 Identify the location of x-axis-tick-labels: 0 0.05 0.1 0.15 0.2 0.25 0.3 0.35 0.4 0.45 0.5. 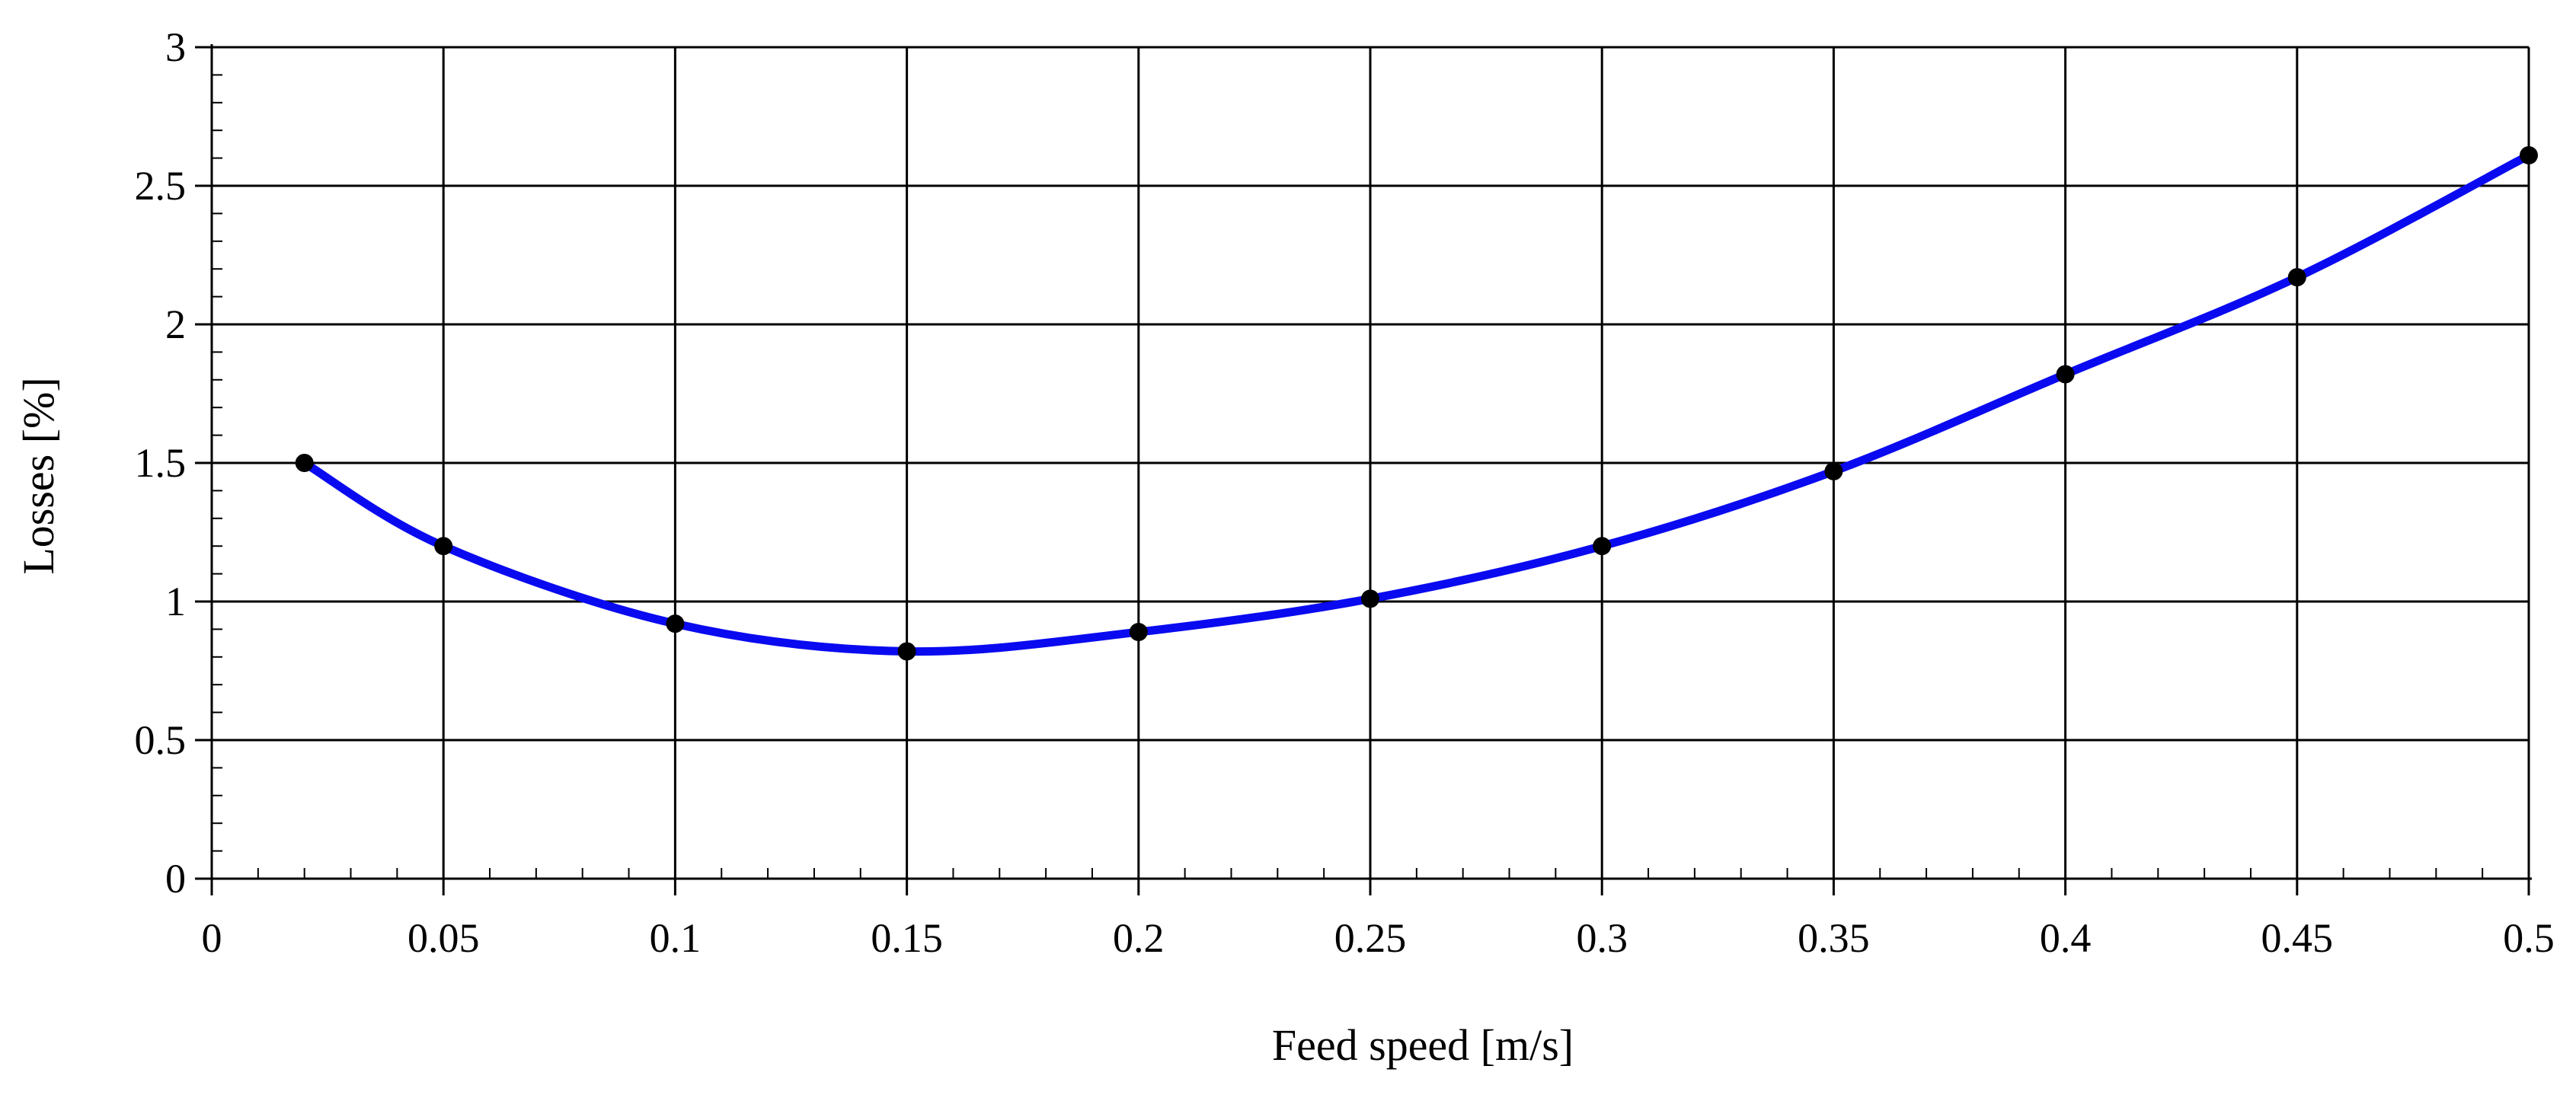
(1379, 938).